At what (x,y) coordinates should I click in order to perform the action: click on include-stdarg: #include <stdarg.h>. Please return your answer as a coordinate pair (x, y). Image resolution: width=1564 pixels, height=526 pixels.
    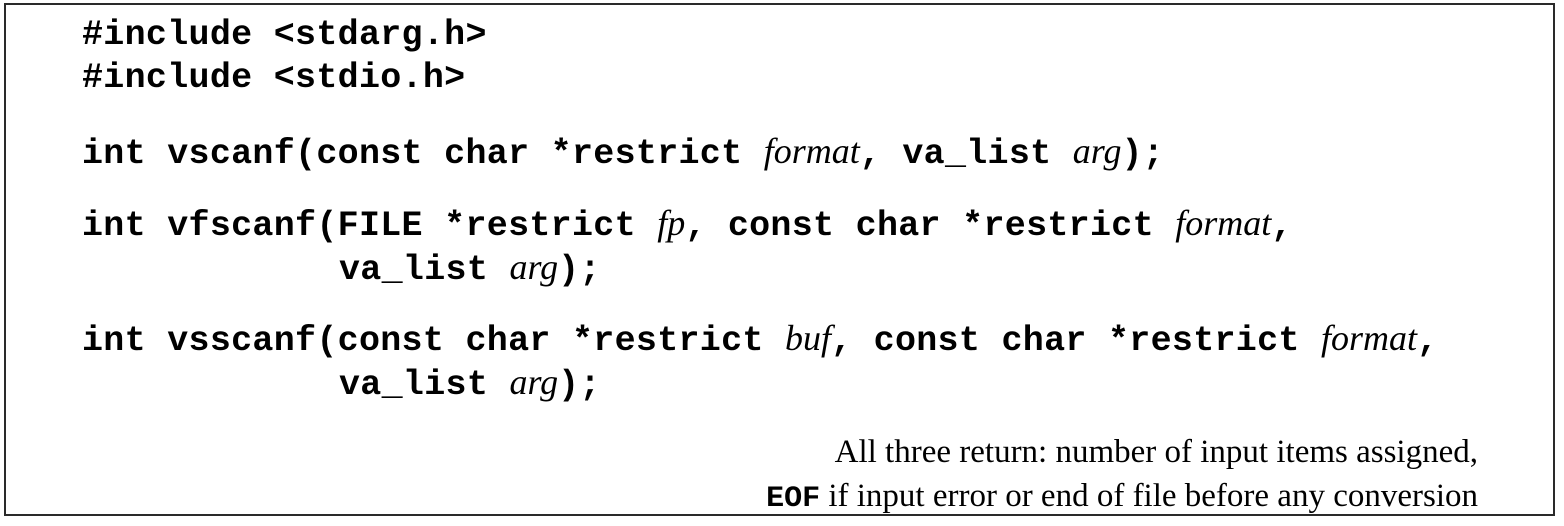
    Looking at the image, I should click on (284, 35).